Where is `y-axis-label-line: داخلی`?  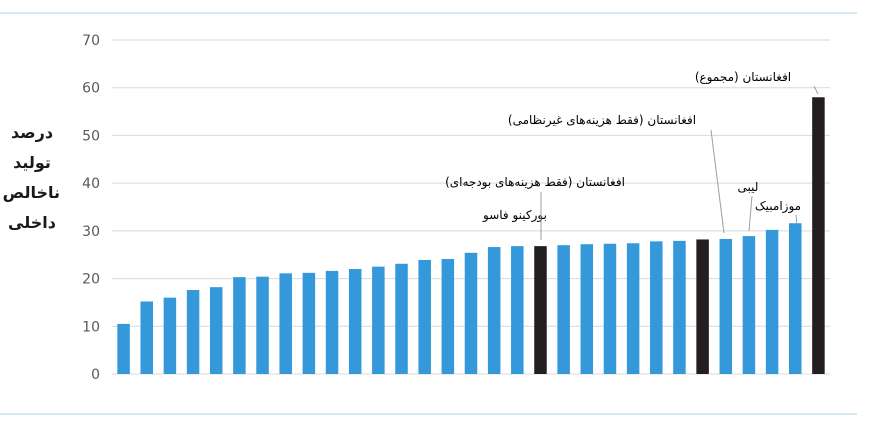
y-axis-label-line: داخلی is located at coordinates (32, 222).